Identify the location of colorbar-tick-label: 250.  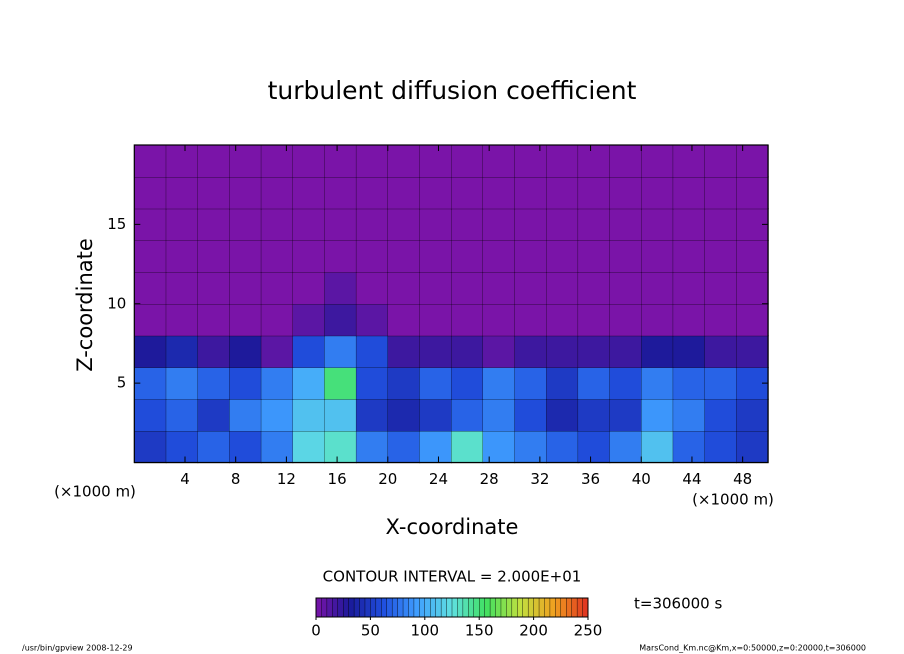
(588, 631).